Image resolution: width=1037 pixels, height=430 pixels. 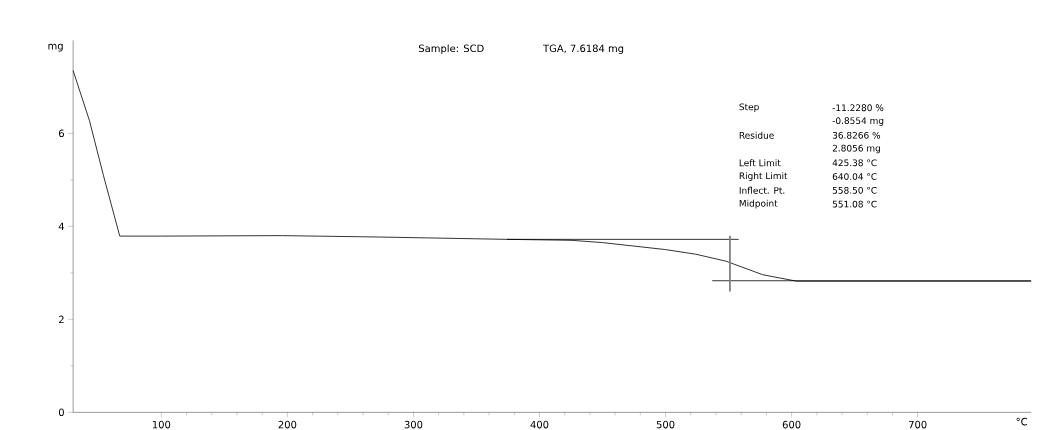 What do you see at coordinates (763, 176) in the screenshot?
I see `annotation: Right Limit` at bounding box center [763, 176].